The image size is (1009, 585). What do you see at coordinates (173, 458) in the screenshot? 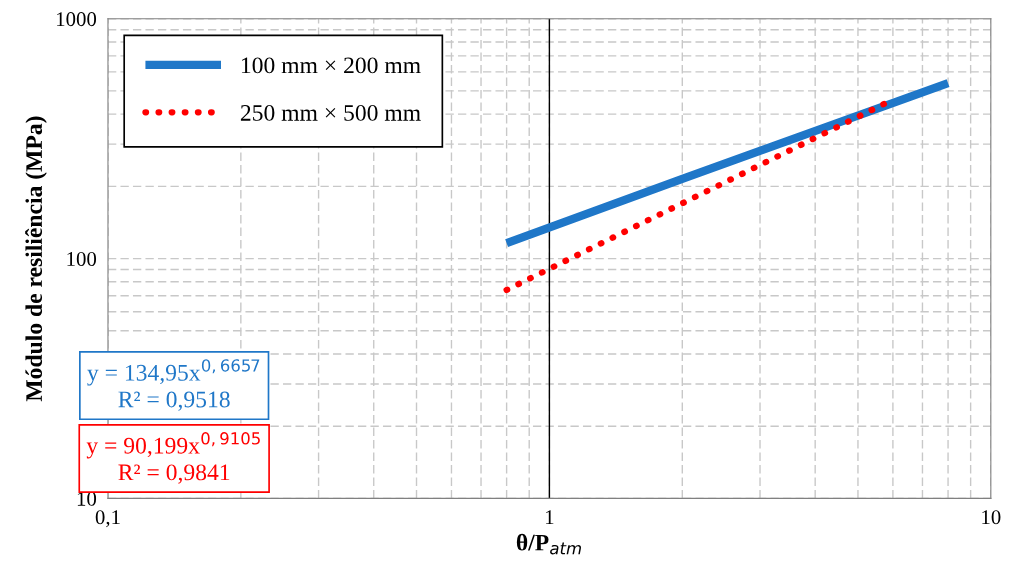
I see `annotation: y = 90,199x$^{0,9105}$ R² = 0,9841` at bounding box center [173, 458].